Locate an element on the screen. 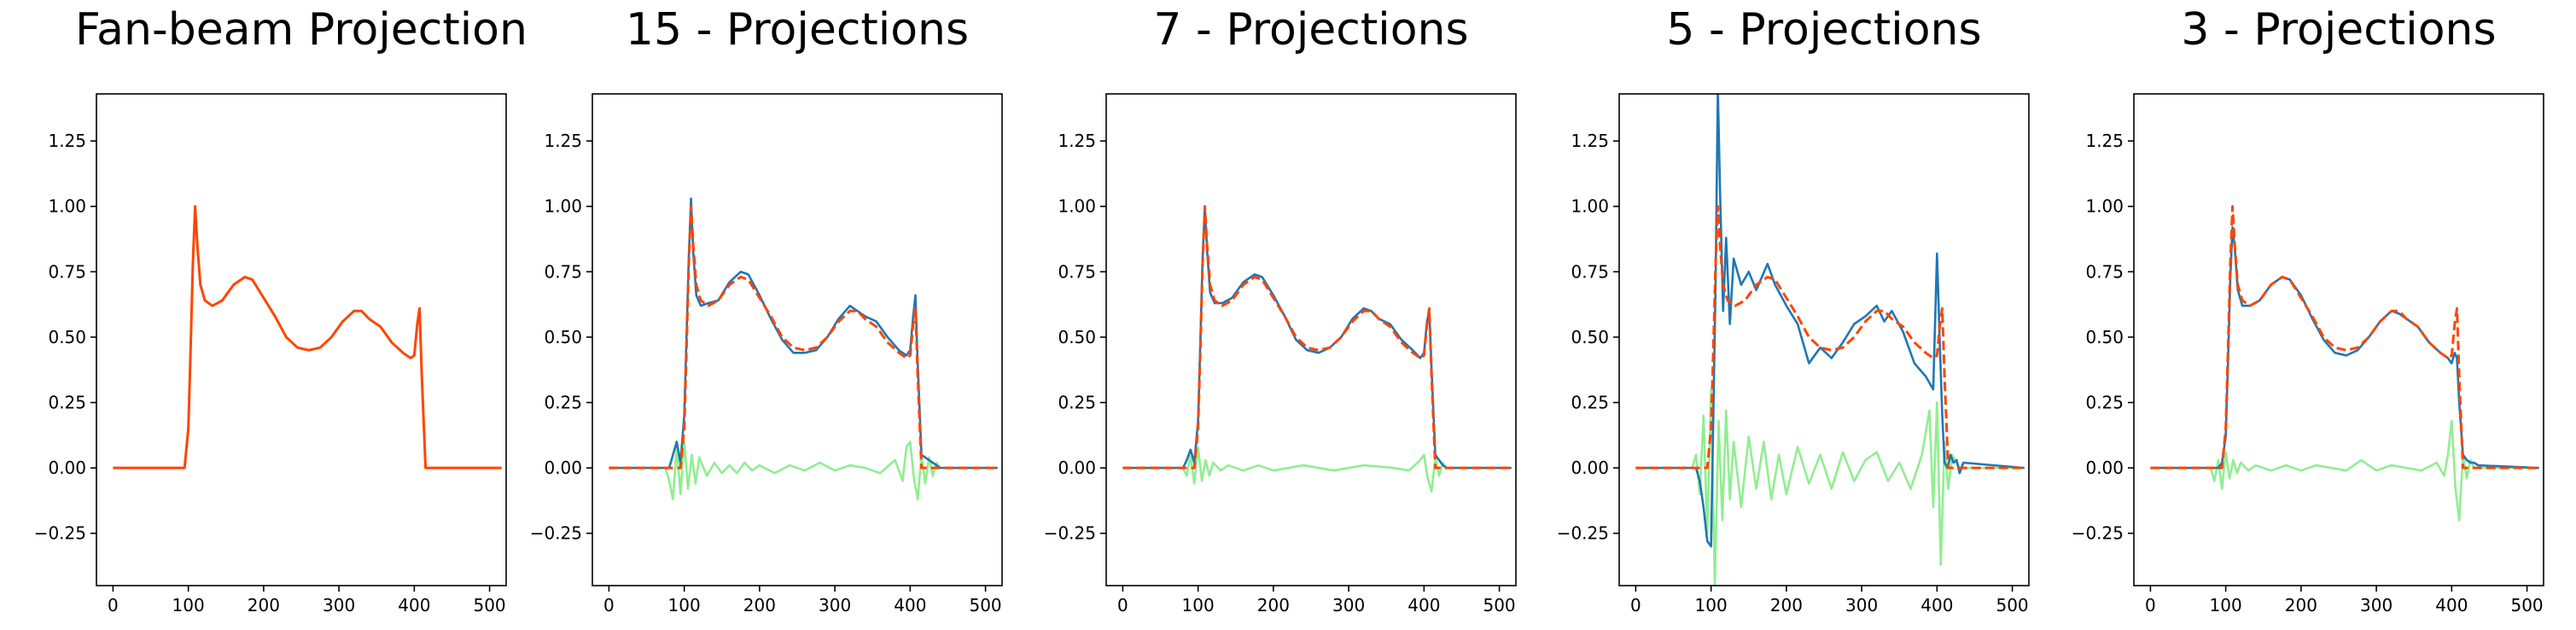 This screenshot has height=630, width=2576. panel-title: 7 - Projections is located at coordinates (1310, 29).